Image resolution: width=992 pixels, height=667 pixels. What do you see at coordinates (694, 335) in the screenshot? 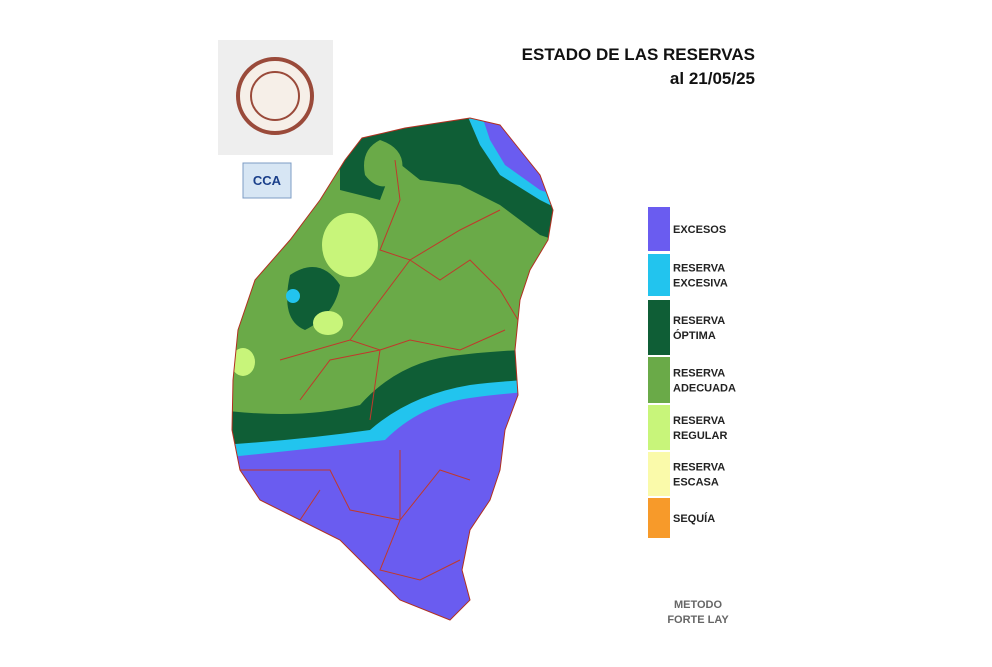
I see `legend-label: ÓPTIMA` at bounding box center [694, 335].